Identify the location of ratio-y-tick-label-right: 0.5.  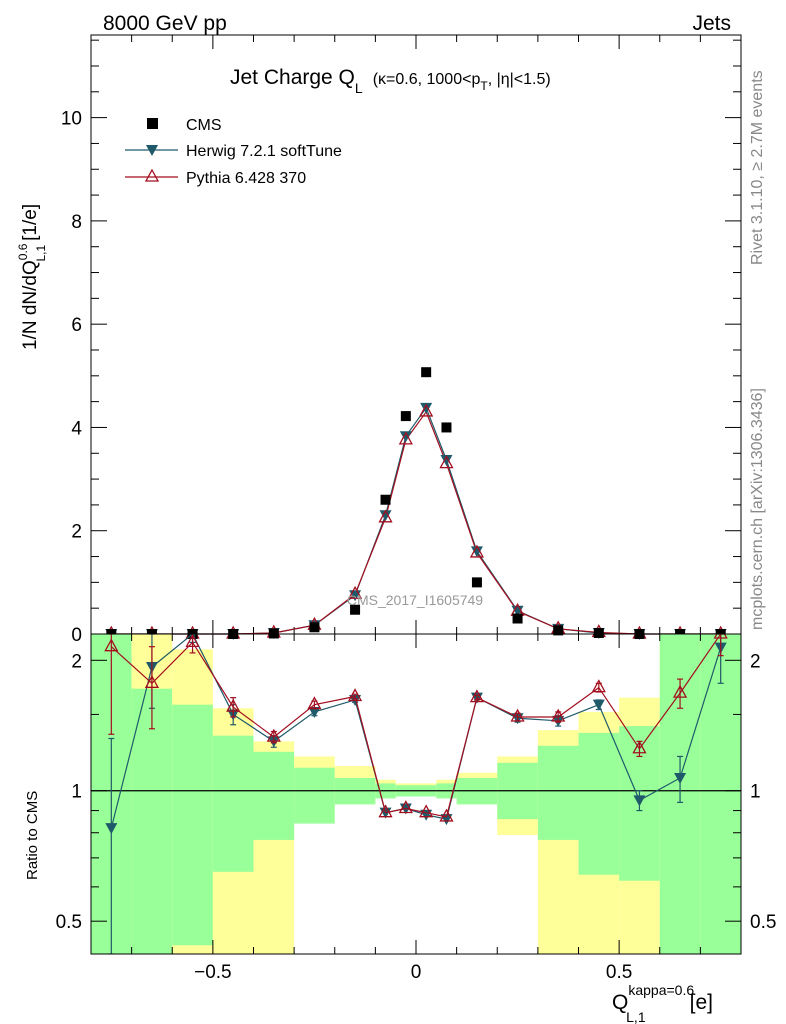
(763, 922).